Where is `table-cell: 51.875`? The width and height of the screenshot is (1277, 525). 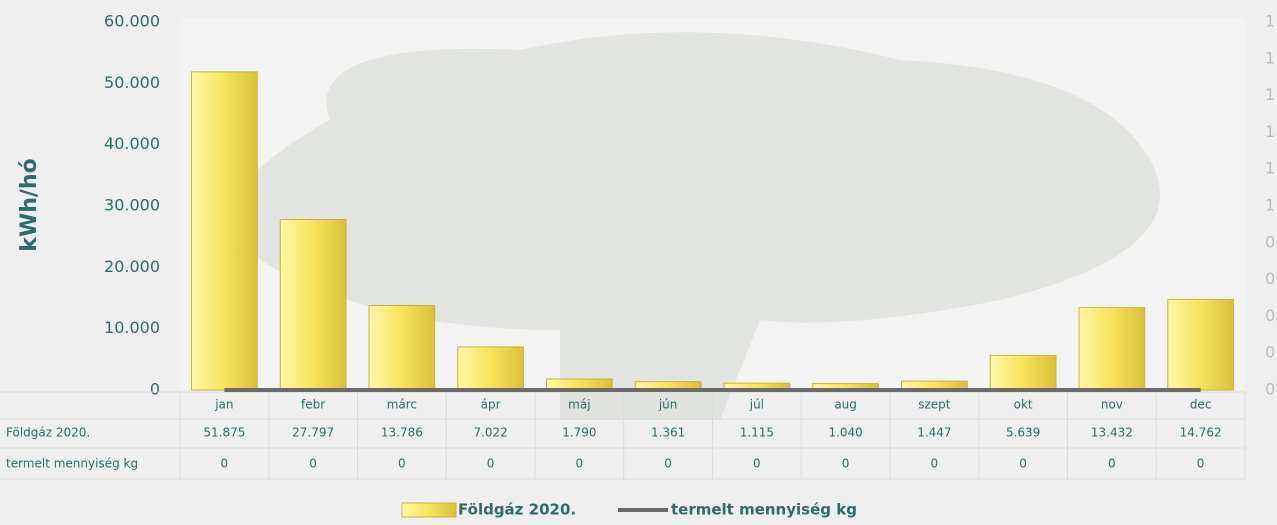
table-cell: 51.875 is located at coordinates (224, 433).